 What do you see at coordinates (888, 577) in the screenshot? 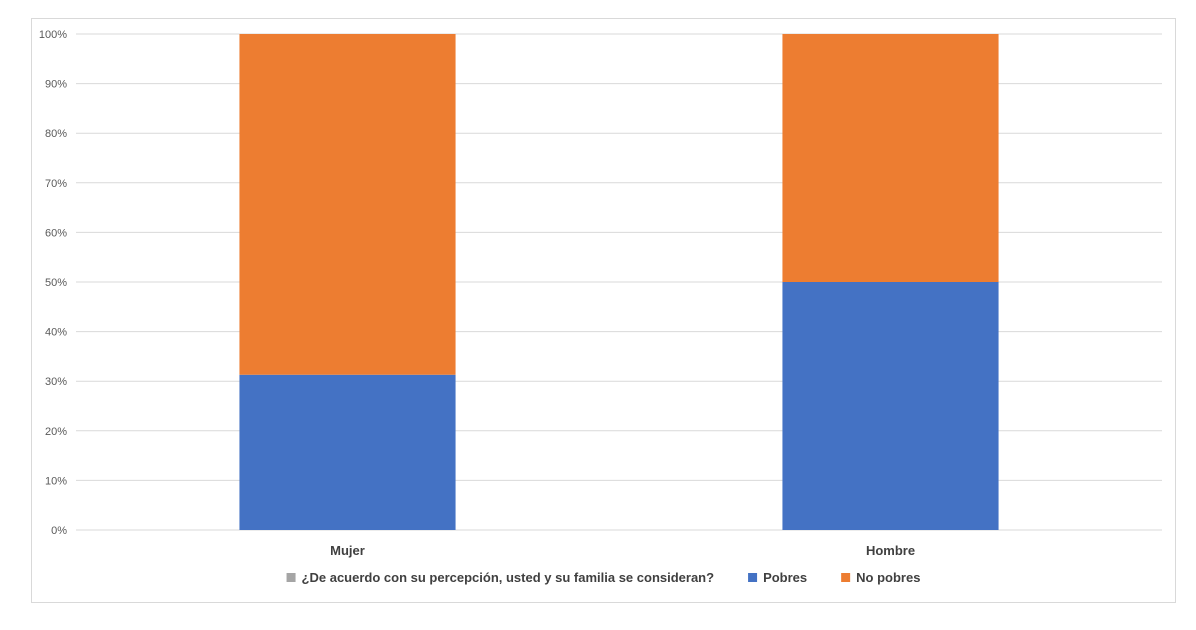
I see `legend-label: No pobres` at bounding box center [888, 577].